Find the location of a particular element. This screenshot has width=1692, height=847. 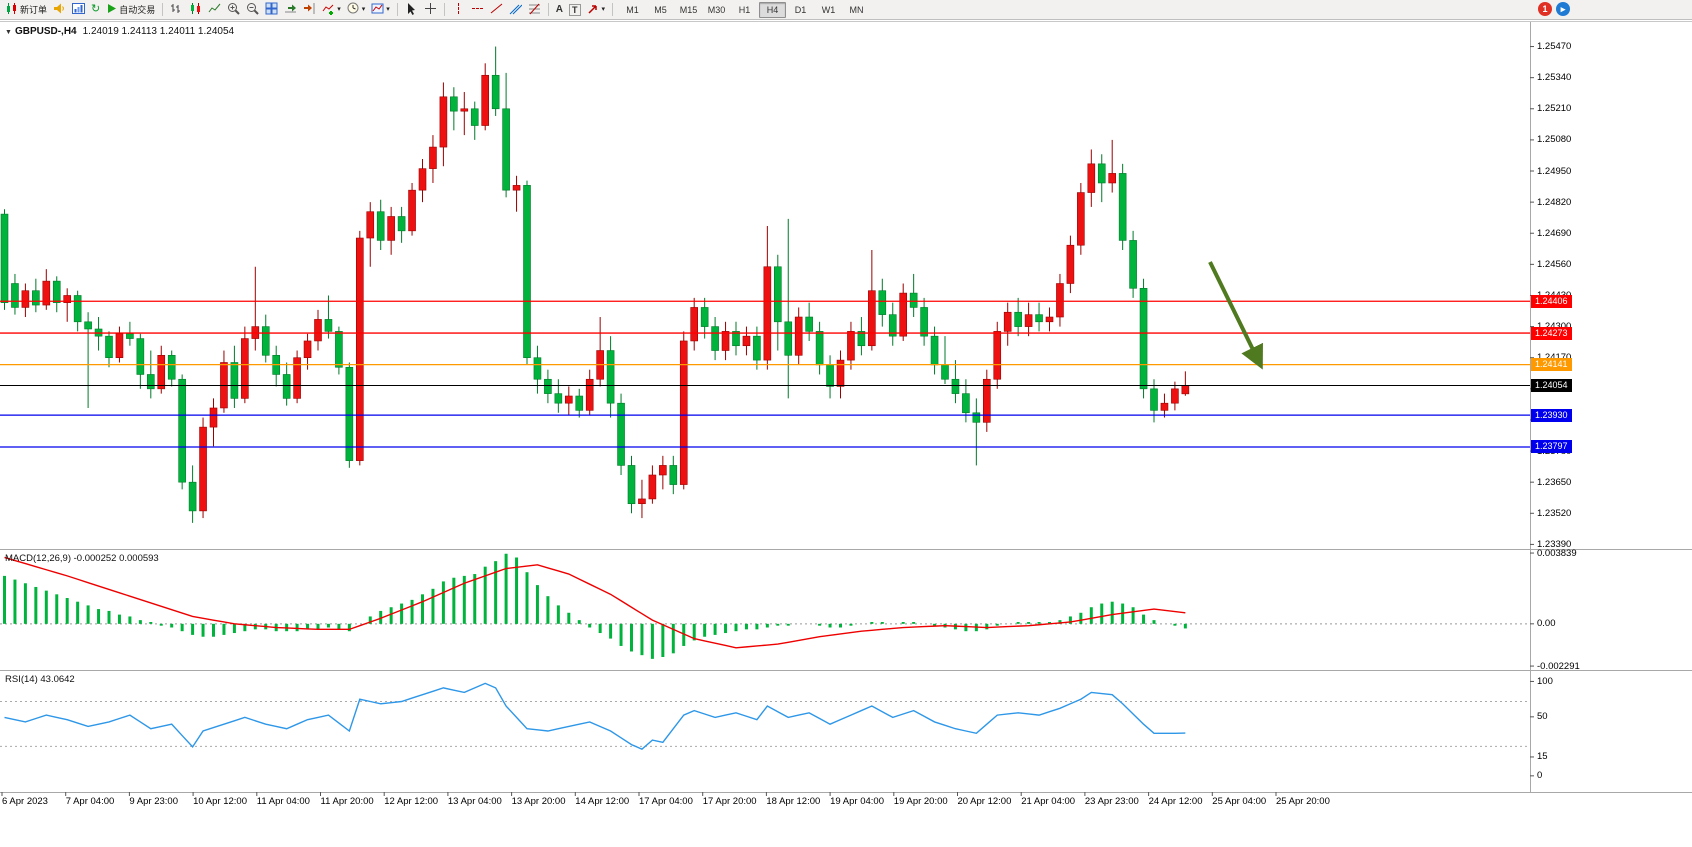

tile-windows-button is located at coordinates (271, 10).